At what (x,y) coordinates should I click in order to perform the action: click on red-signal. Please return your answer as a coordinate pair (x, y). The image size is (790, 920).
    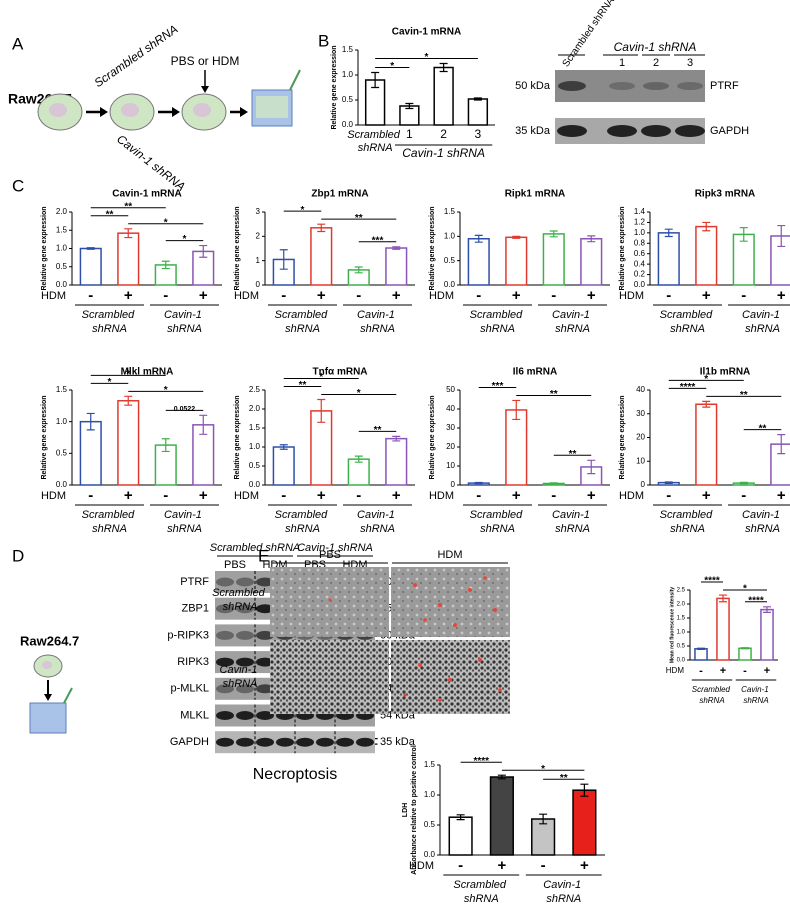
    Looking at the image, I should click on (415, 639).